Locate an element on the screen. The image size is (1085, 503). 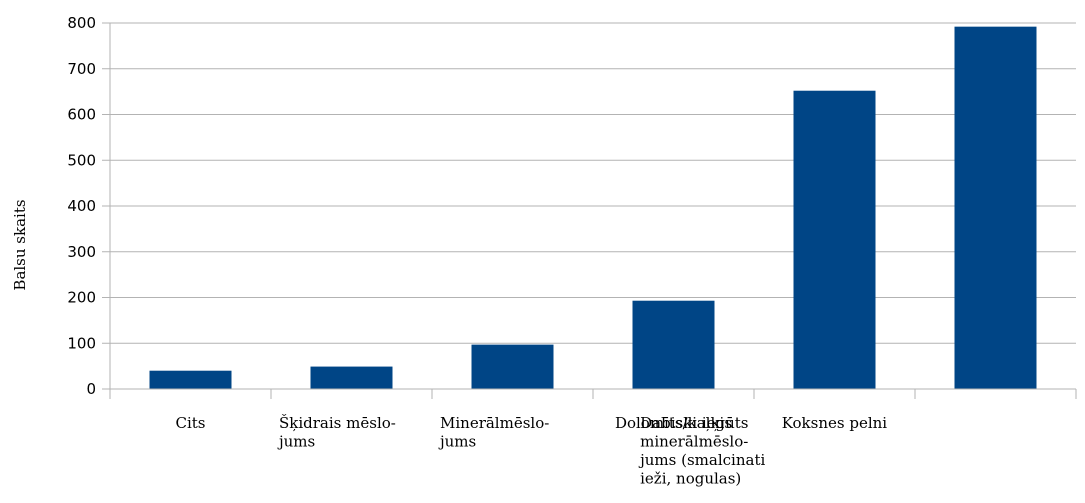
y-tick-label: 300 is located at coordinates (81, 252).